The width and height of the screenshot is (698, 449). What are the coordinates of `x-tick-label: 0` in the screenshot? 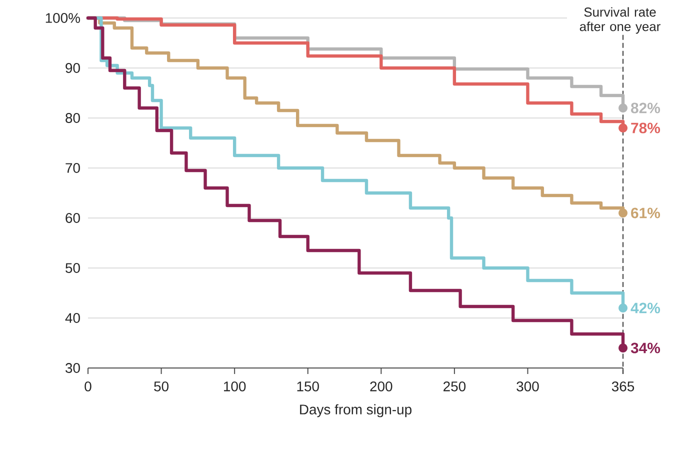 It's located at (88, 386).